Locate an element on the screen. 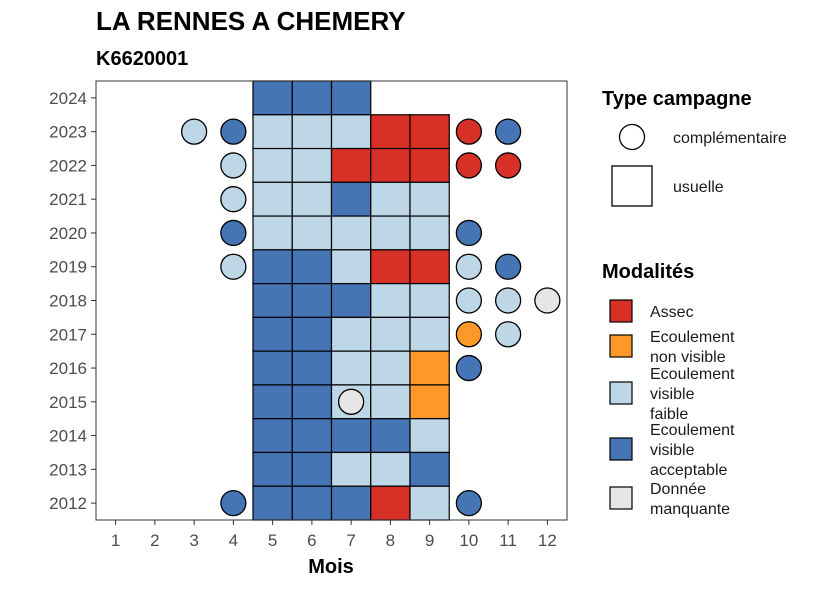 The image size is (826, 590). y-tick-label-2020: 2020 is located at coordinates (68, 233).